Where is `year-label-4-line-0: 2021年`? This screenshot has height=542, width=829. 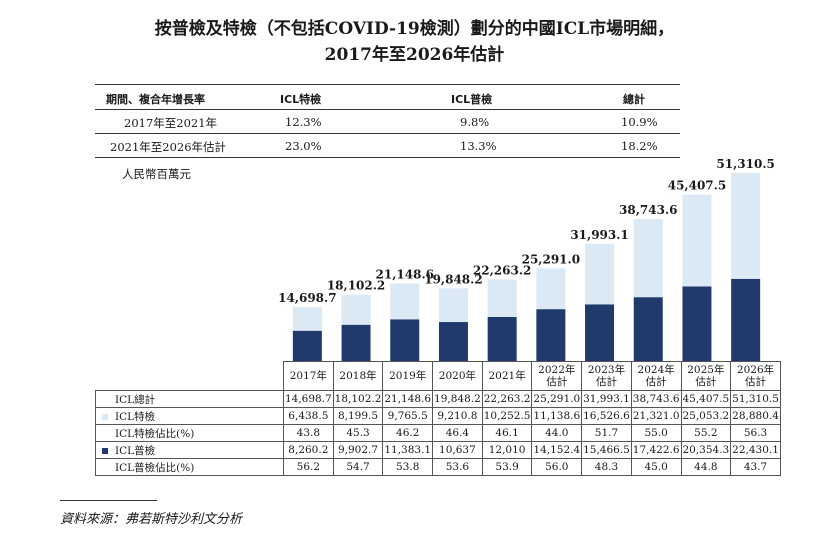
year-label-4-line-0: 2021年 is located at coordinates (507, 376).